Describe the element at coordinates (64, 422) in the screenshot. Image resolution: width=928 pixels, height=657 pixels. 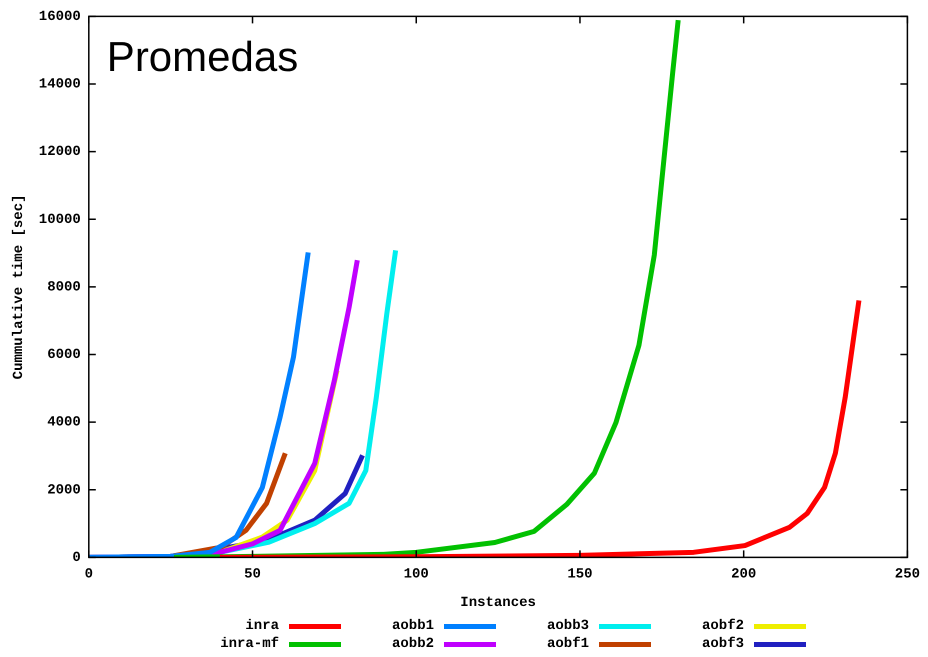
I see `y-tick-label: 4000` at that location.